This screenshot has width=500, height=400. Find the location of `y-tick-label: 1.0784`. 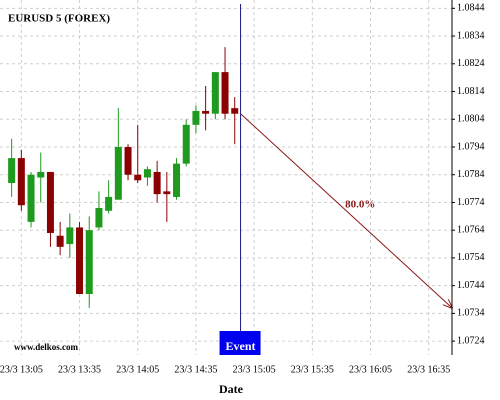

y-tick-label: 1.0784 is located at coordinates (471, 174).